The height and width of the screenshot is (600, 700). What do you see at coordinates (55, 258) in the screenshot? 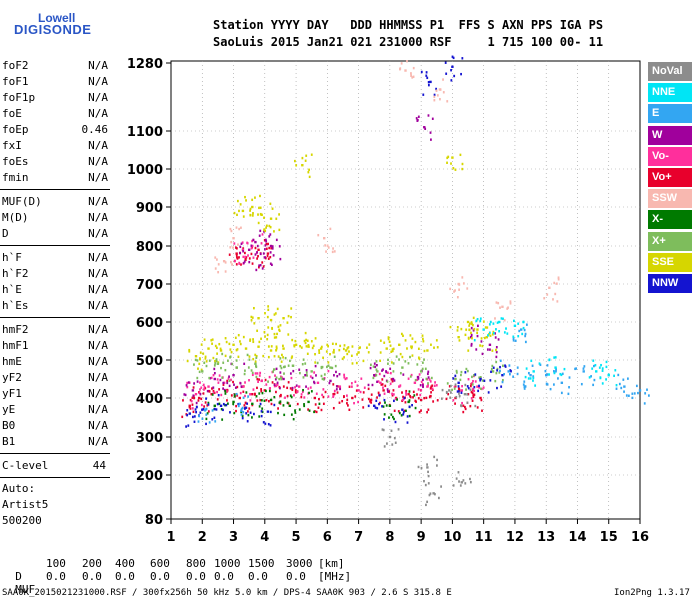
I see `param-row: h`F N/A` at bounding box center [55, 258].